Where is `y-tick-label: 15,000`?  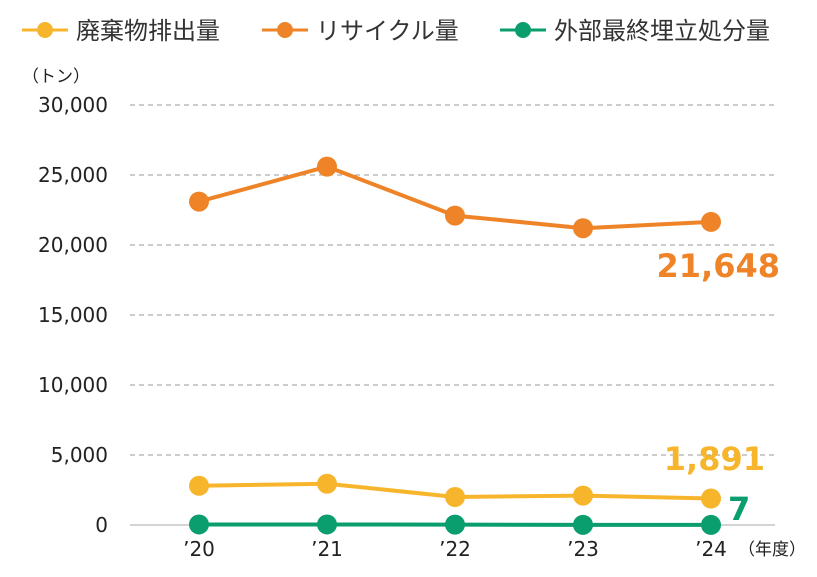 y-tick-label: 15,000 is located at coordinates (73, 315).